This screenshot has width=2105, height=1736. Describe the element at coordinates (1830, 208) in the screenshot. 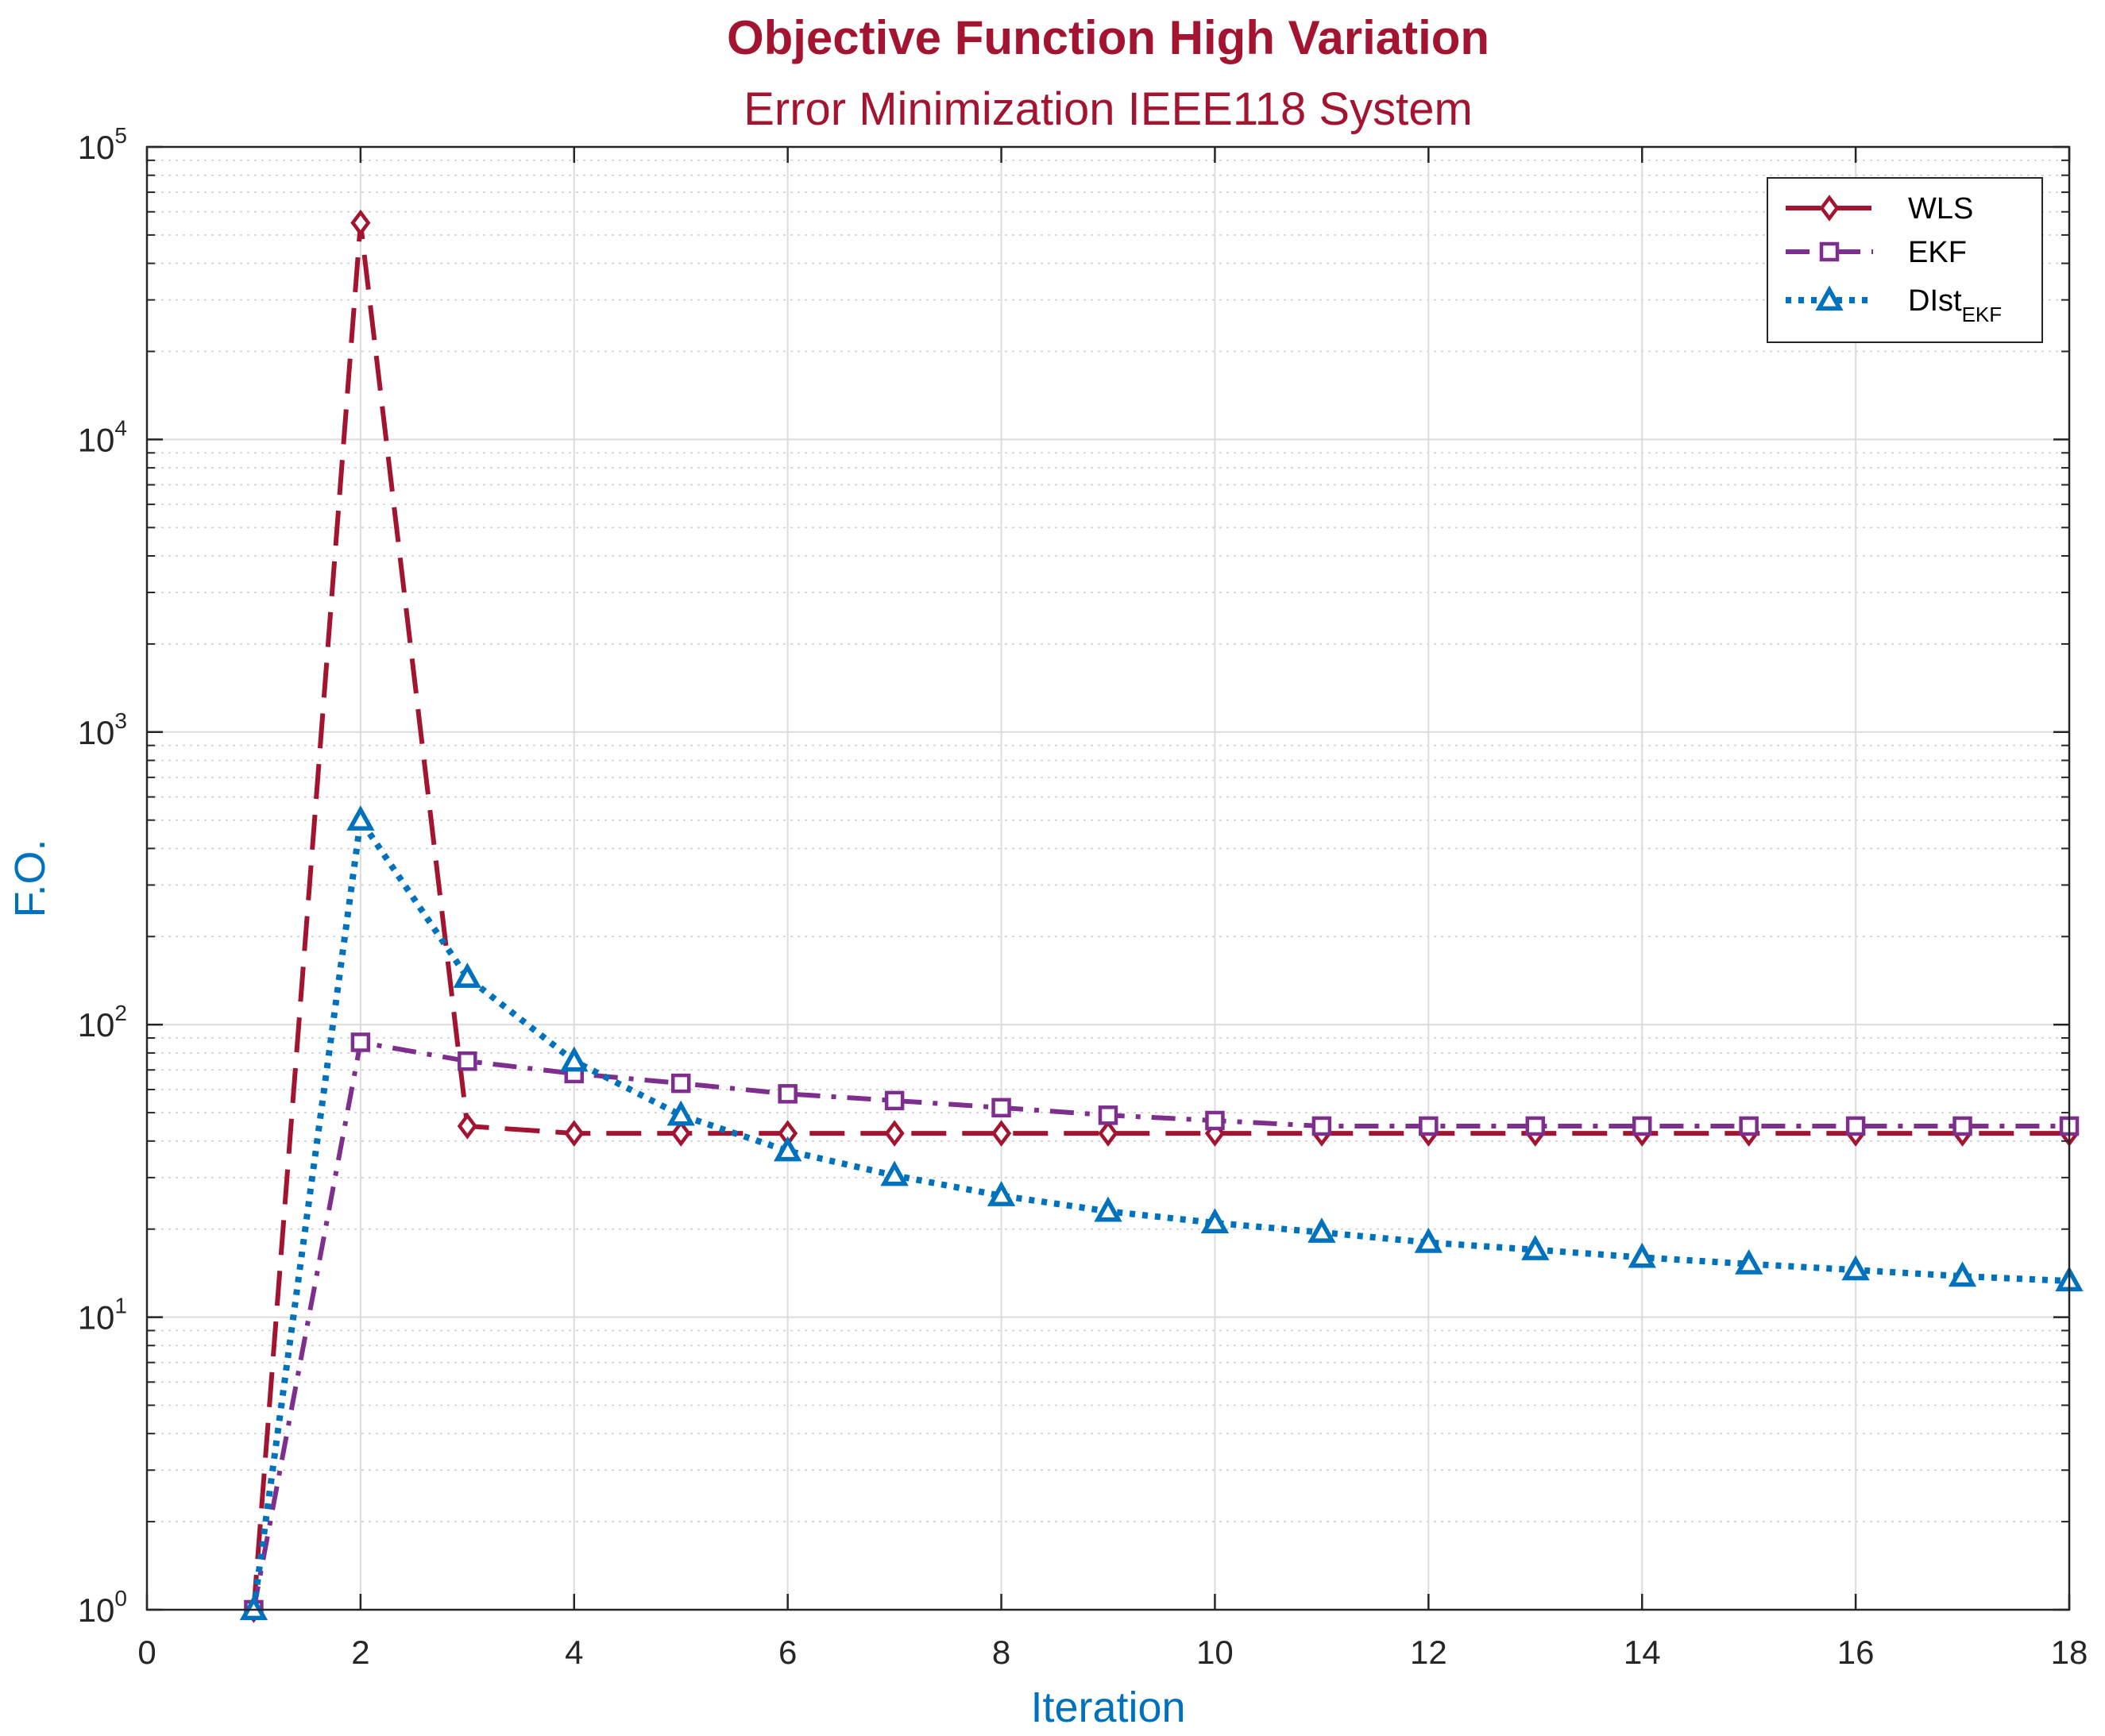

I see `legend-marker-wls` at that location.